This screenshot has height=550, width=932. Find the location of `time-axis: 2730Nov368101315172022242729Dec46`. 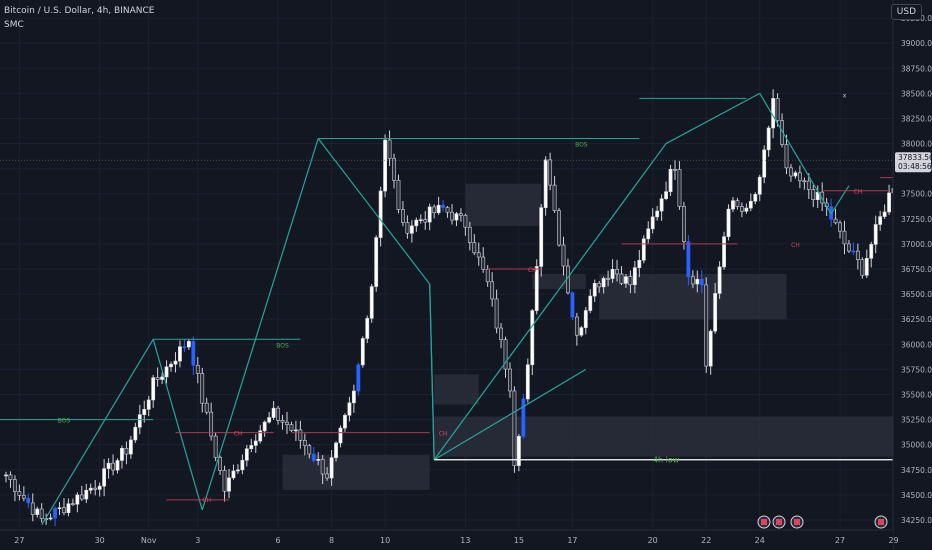

time-axis: 2730Nov368101315172022242729Dec46 is located at coordinates (466, 539).